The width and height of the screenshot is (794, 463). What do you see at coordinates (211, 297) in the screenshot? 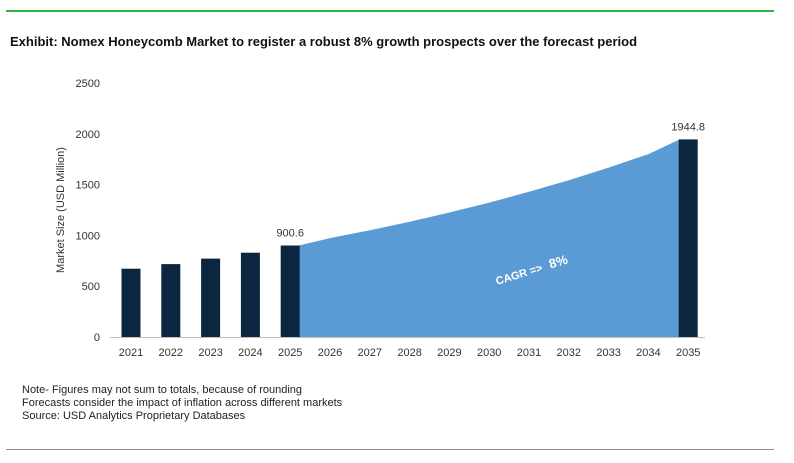
I see `bar-2023` at bounding box center [211, 297].